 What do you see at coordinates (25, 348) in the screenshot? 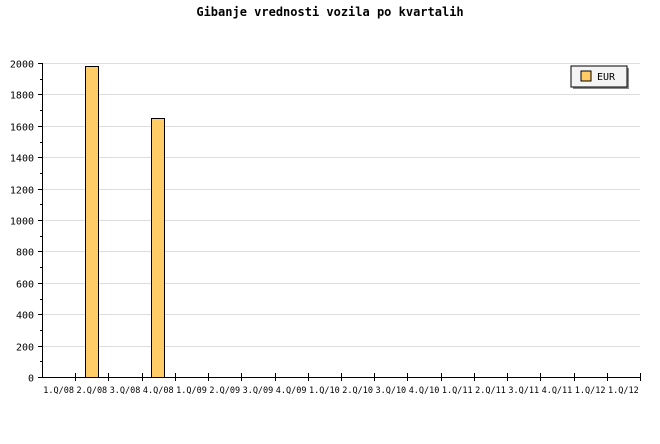
I see `y-tick-label: 200` at bounding box center [25, 348].